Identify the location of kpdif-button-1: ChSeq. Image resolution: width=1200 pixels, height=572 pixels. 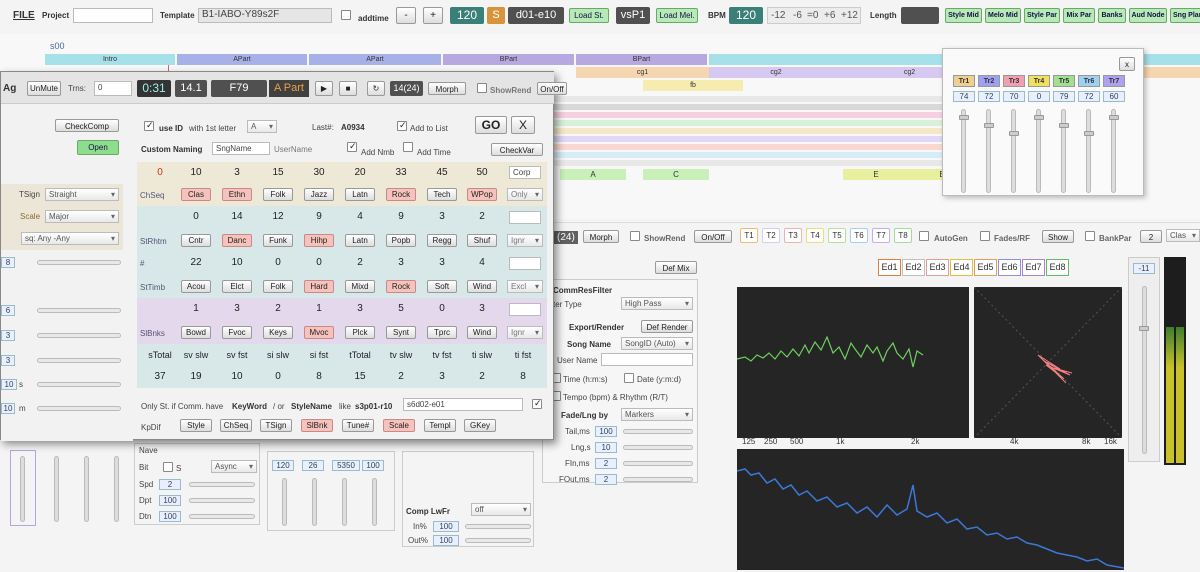
(236, 425).